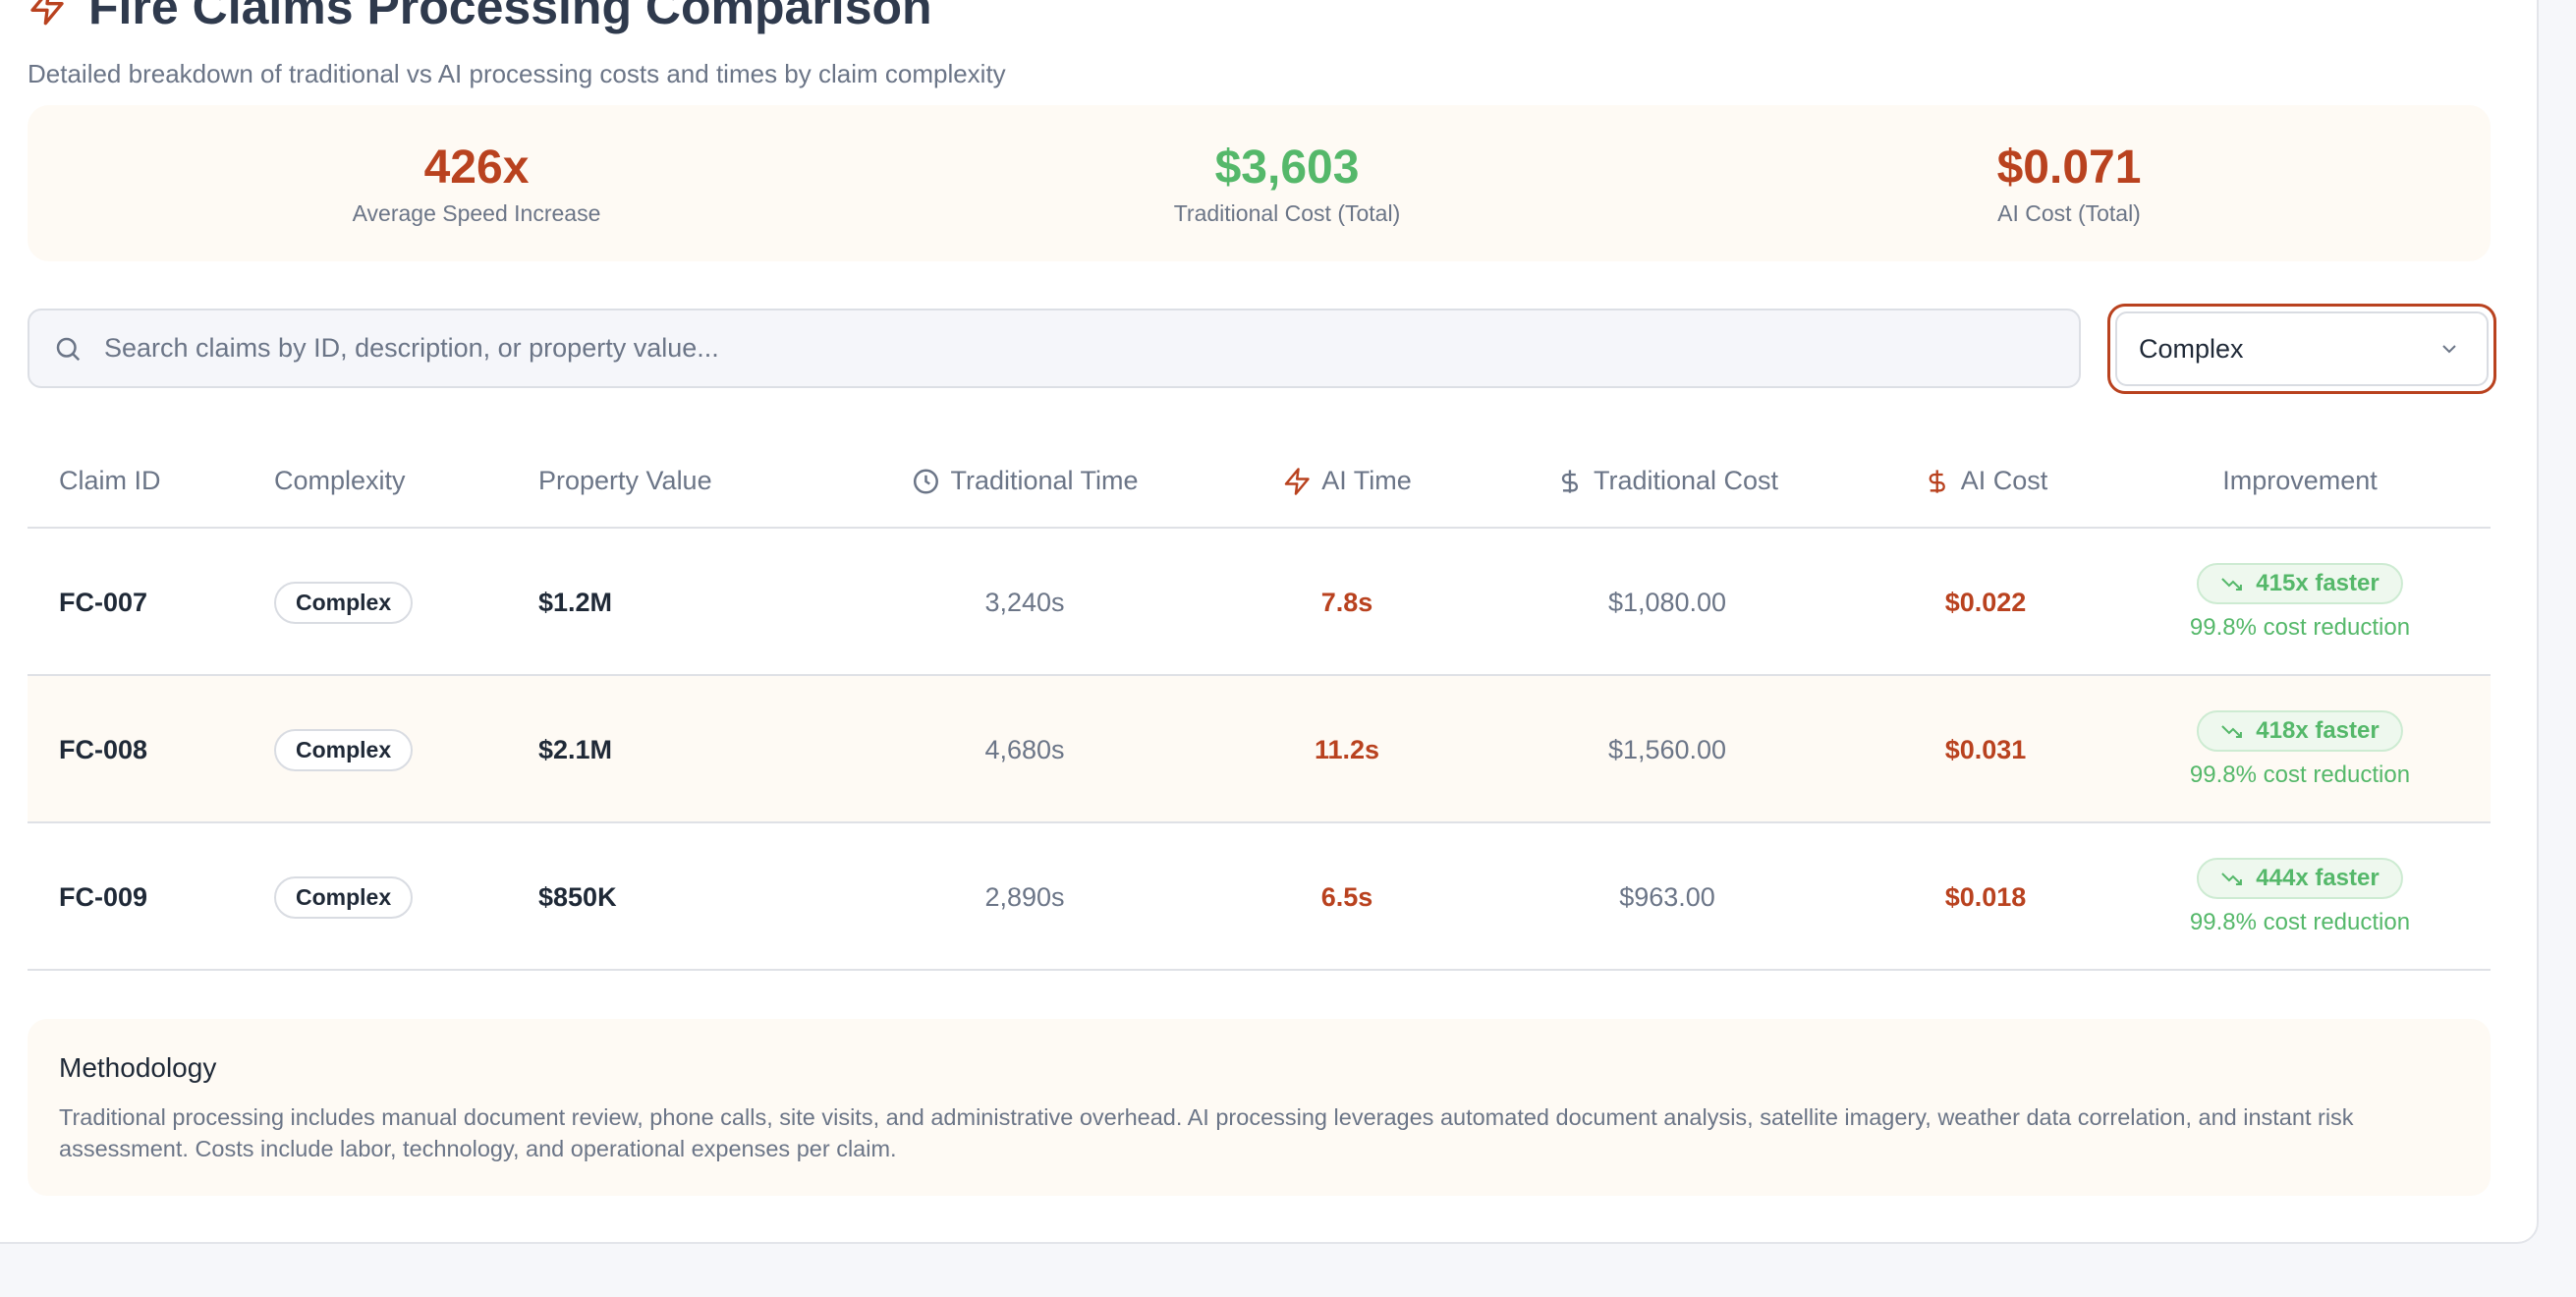 The height and width of the screenshot is (1297, 2576). What do you see at coordinates (1347, 749) in the screenshot?
I see `ai-time: 11.2s` at bounding box center [1347, 749].